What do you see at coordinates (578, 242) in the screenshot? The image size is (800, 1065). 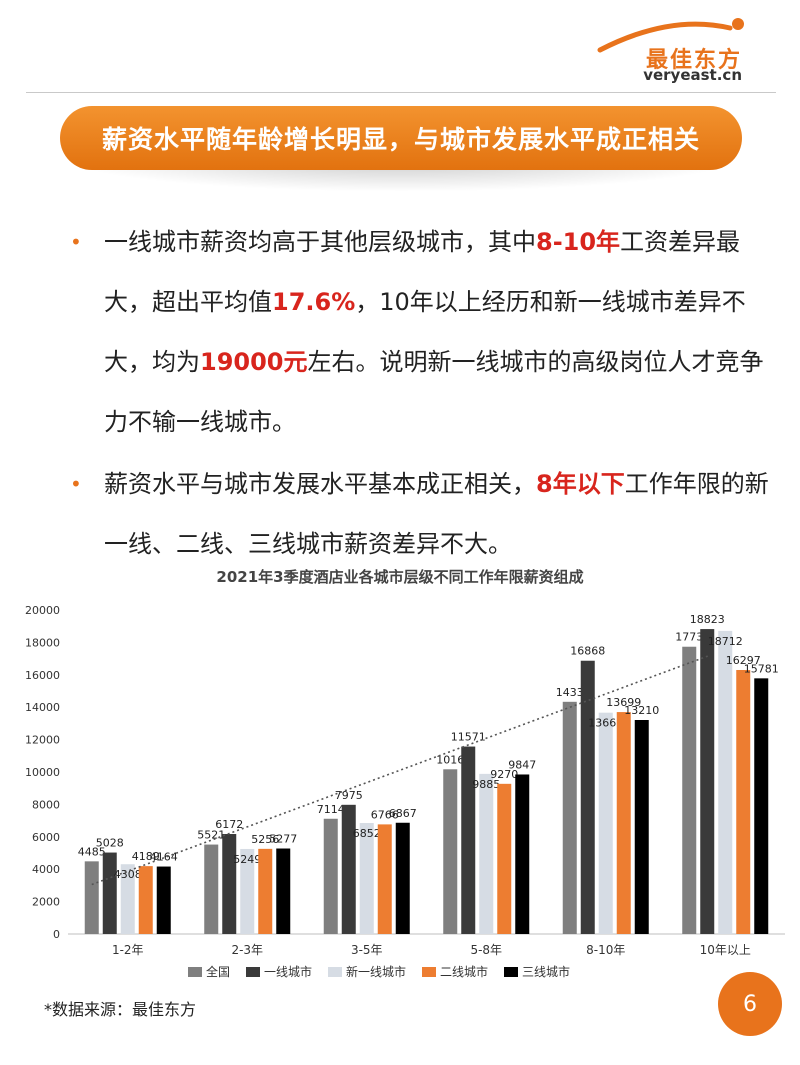 I see `highlight-text: 8-10年` at bounding box center [578, 242].